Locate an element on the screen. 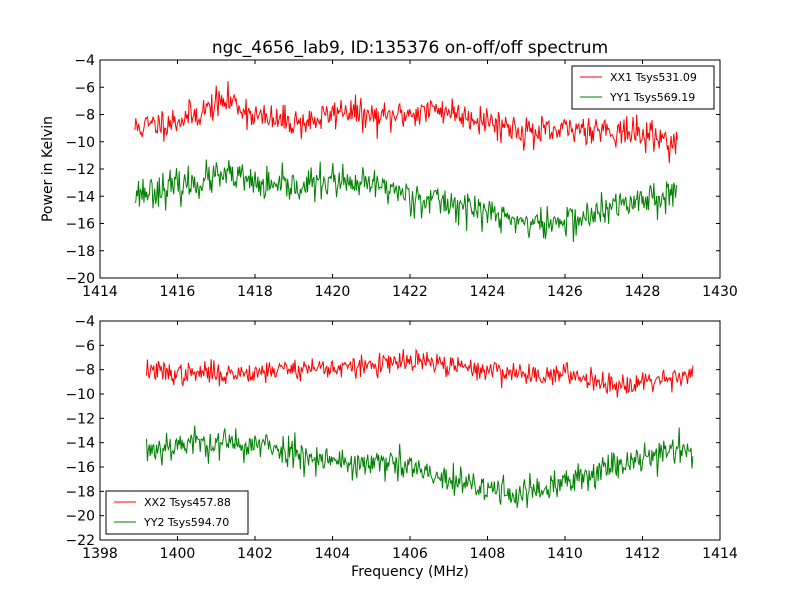  legend-label: YY1 Tsys569.19 is located at coordinates (652, 97).